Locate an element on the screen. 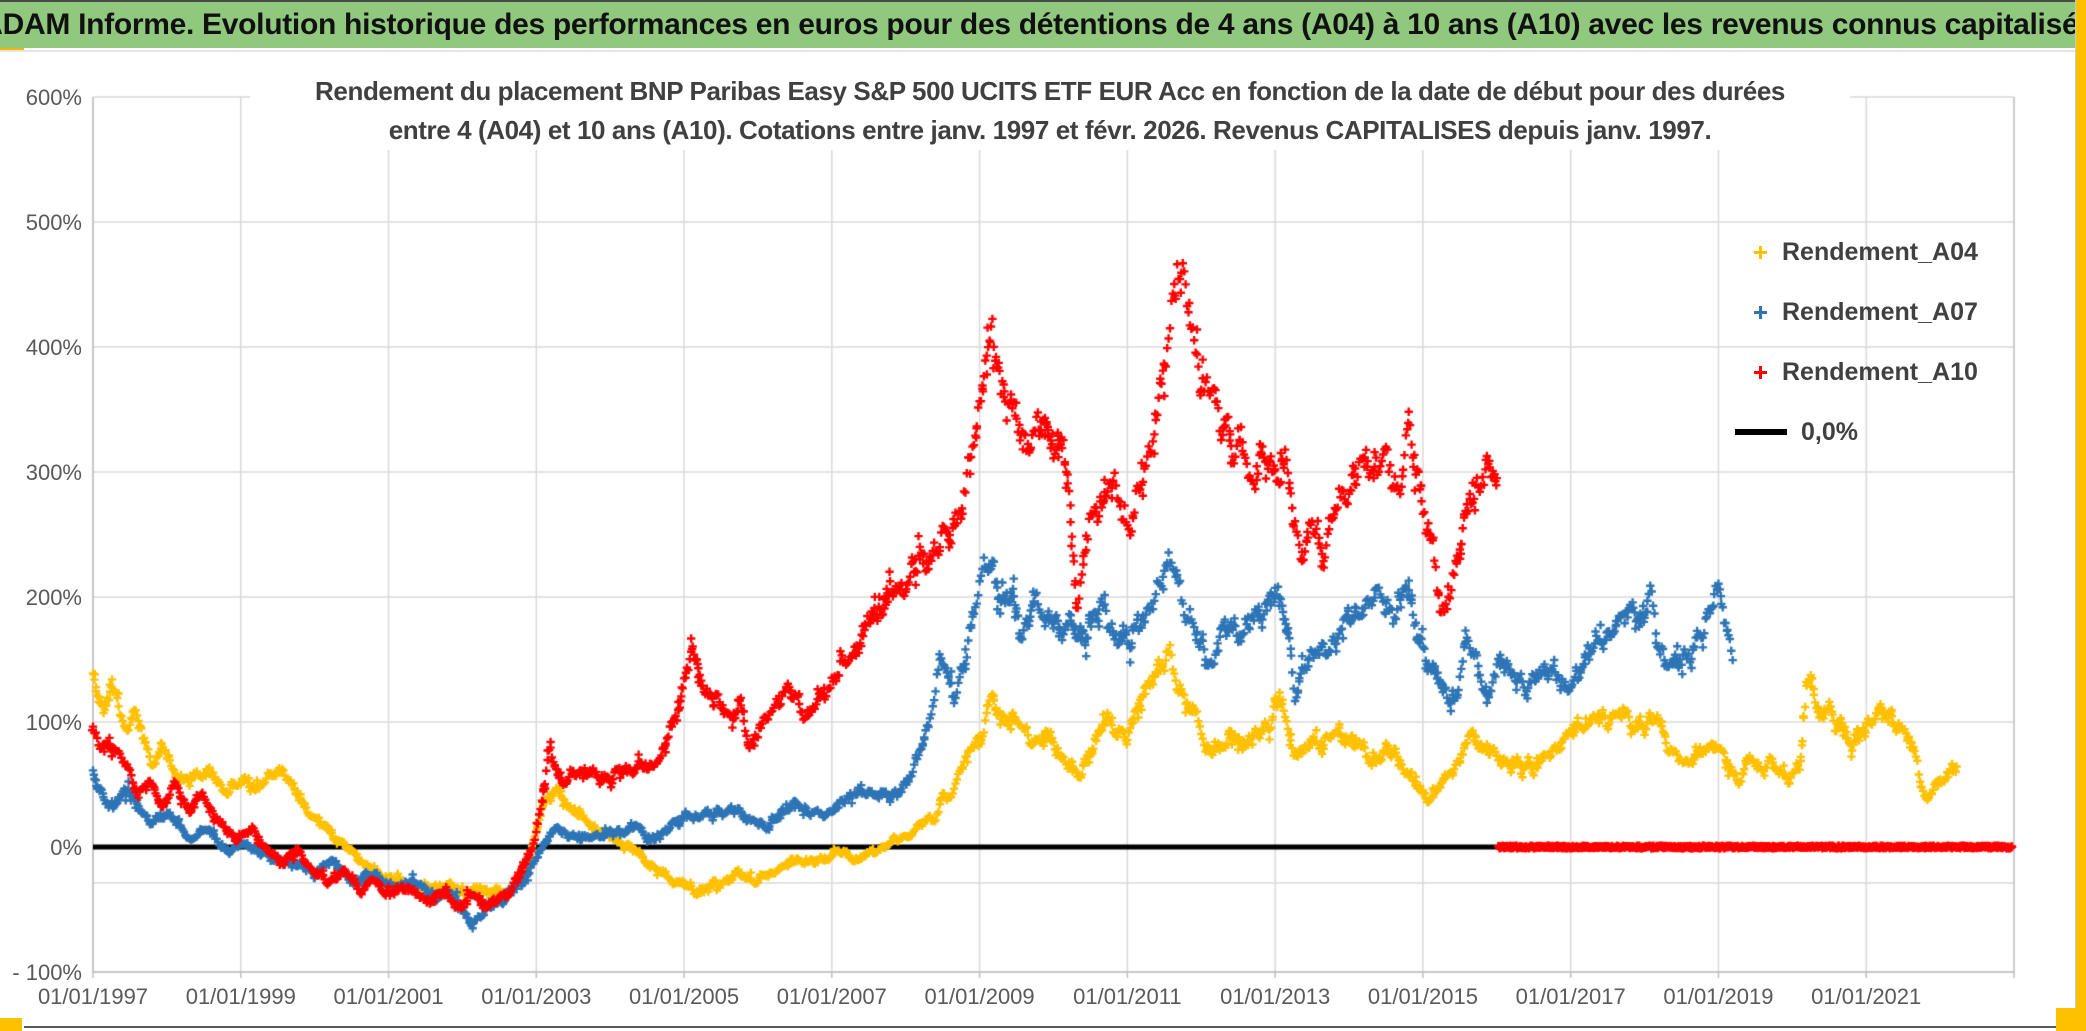  y-axis-label: 500% is located at coordinates (53, 222).